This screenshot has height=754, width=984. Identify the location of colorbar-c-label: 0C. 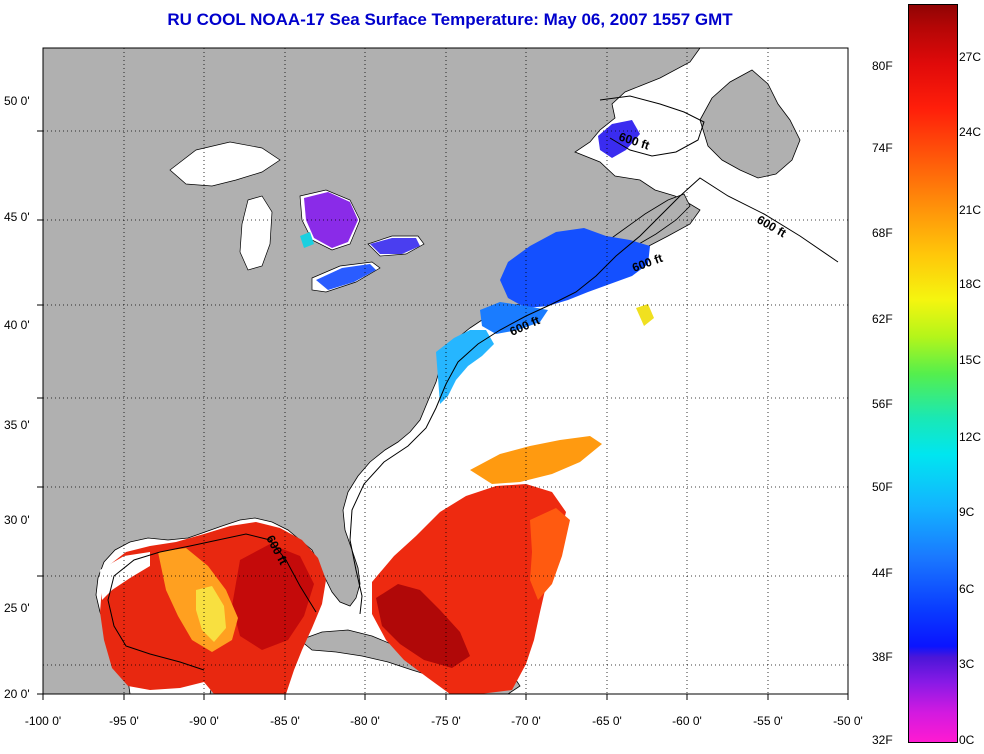
(967, 740).